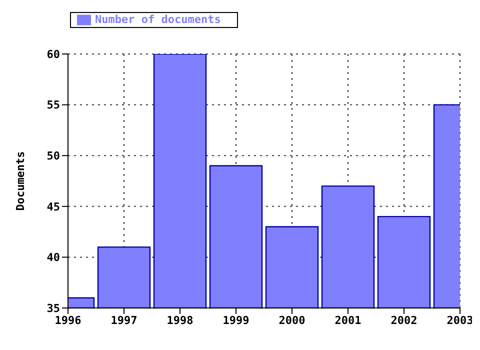 The image size is (480, 350). Describe the element at coordinates (53, 207) in the screenshot. I see `y-tick-label: 45` at that location.